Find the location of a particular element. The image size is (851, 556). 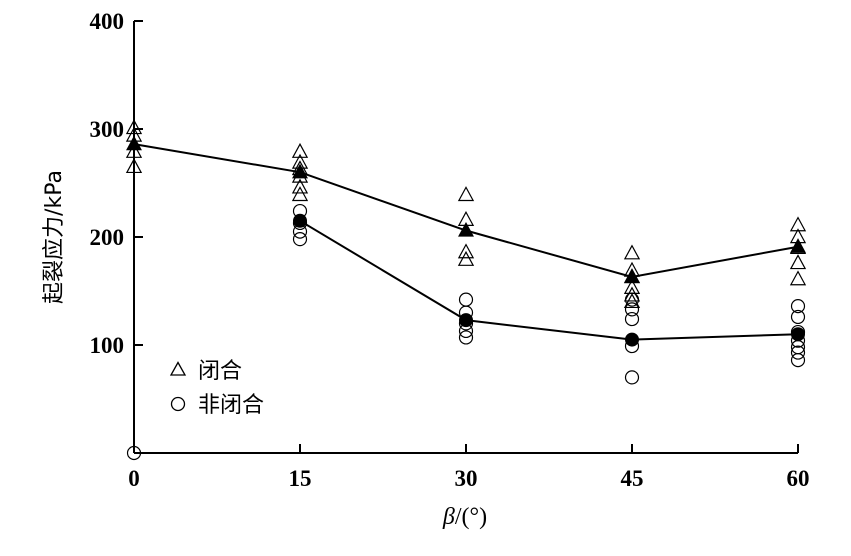

legend-triangle-marker is located at coordinates (178, 368).